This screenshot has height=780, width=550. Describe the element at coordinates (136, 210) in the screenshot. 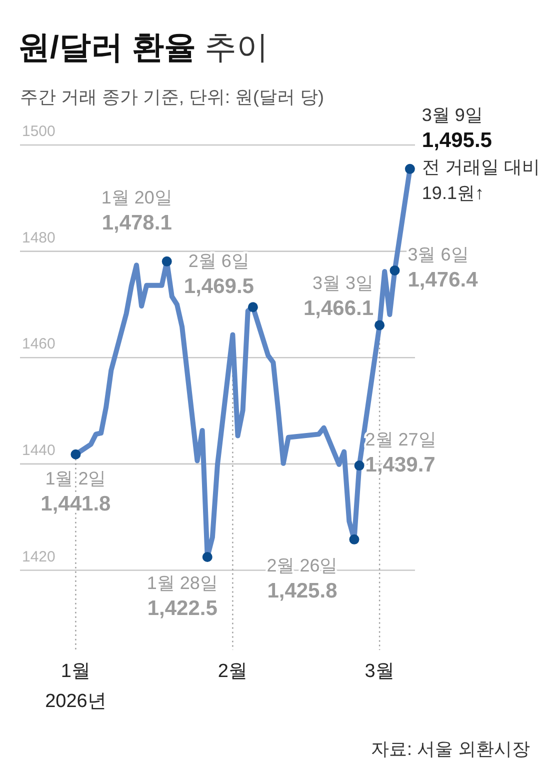

I see `annotation: 1월 20일 1,478.1` at that location.